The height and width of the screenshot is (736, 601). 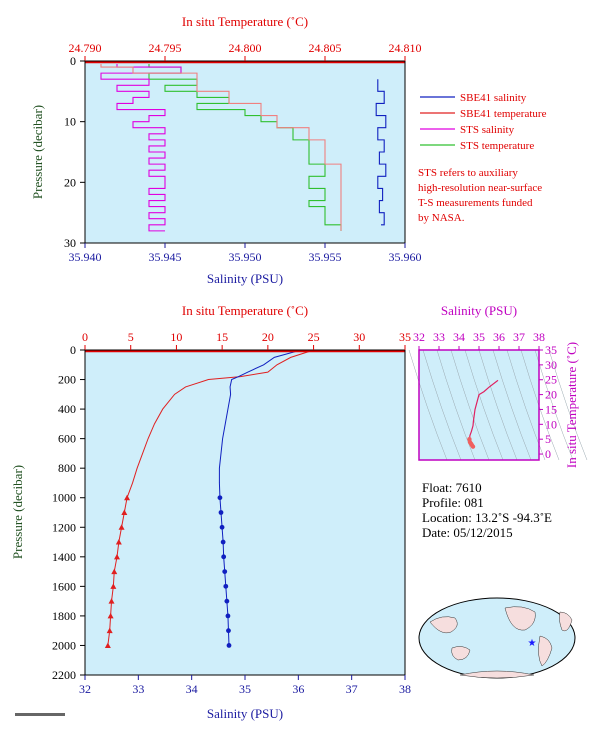 I want to click on main-pres-tick-label: 2200, so click(x=64, y=675).